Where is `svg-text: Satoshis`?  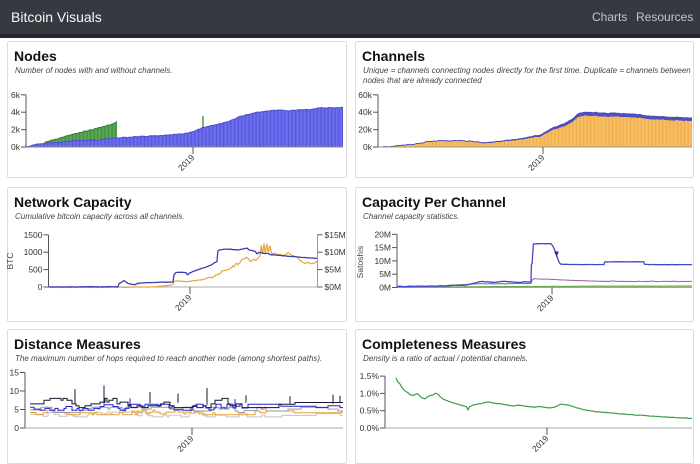 svg-text: Satoshis is located at coordinates (360, 262).